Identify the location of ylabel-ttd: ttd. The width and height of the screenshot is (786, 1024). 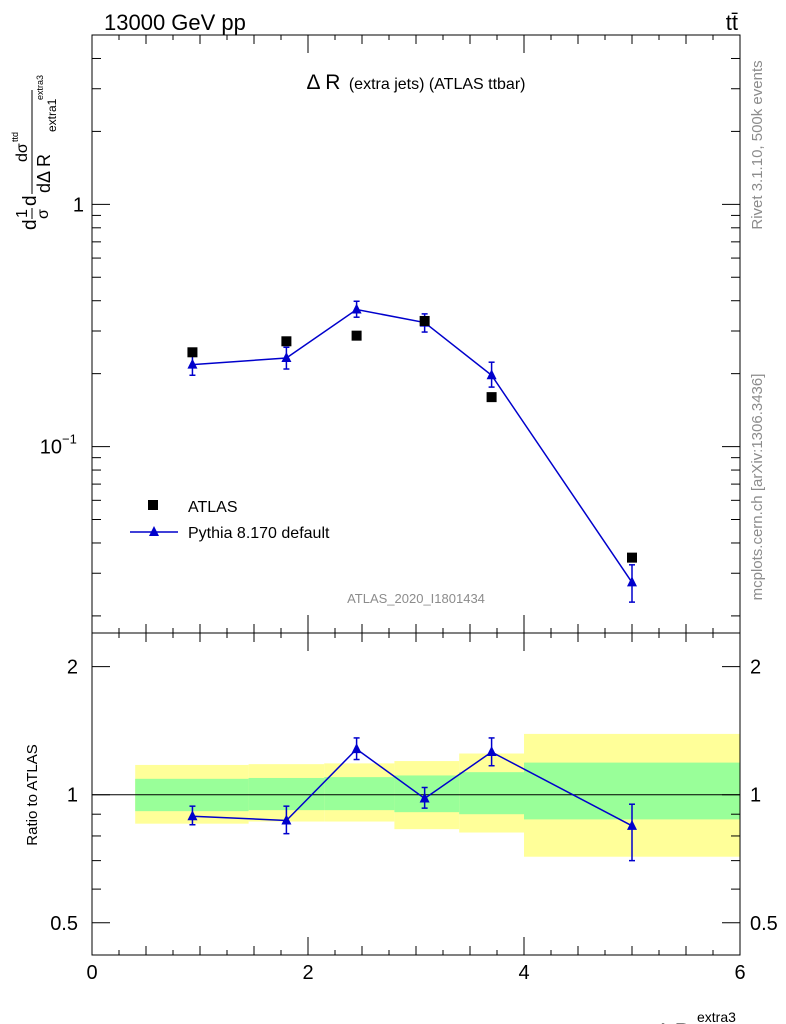
(15, 137).